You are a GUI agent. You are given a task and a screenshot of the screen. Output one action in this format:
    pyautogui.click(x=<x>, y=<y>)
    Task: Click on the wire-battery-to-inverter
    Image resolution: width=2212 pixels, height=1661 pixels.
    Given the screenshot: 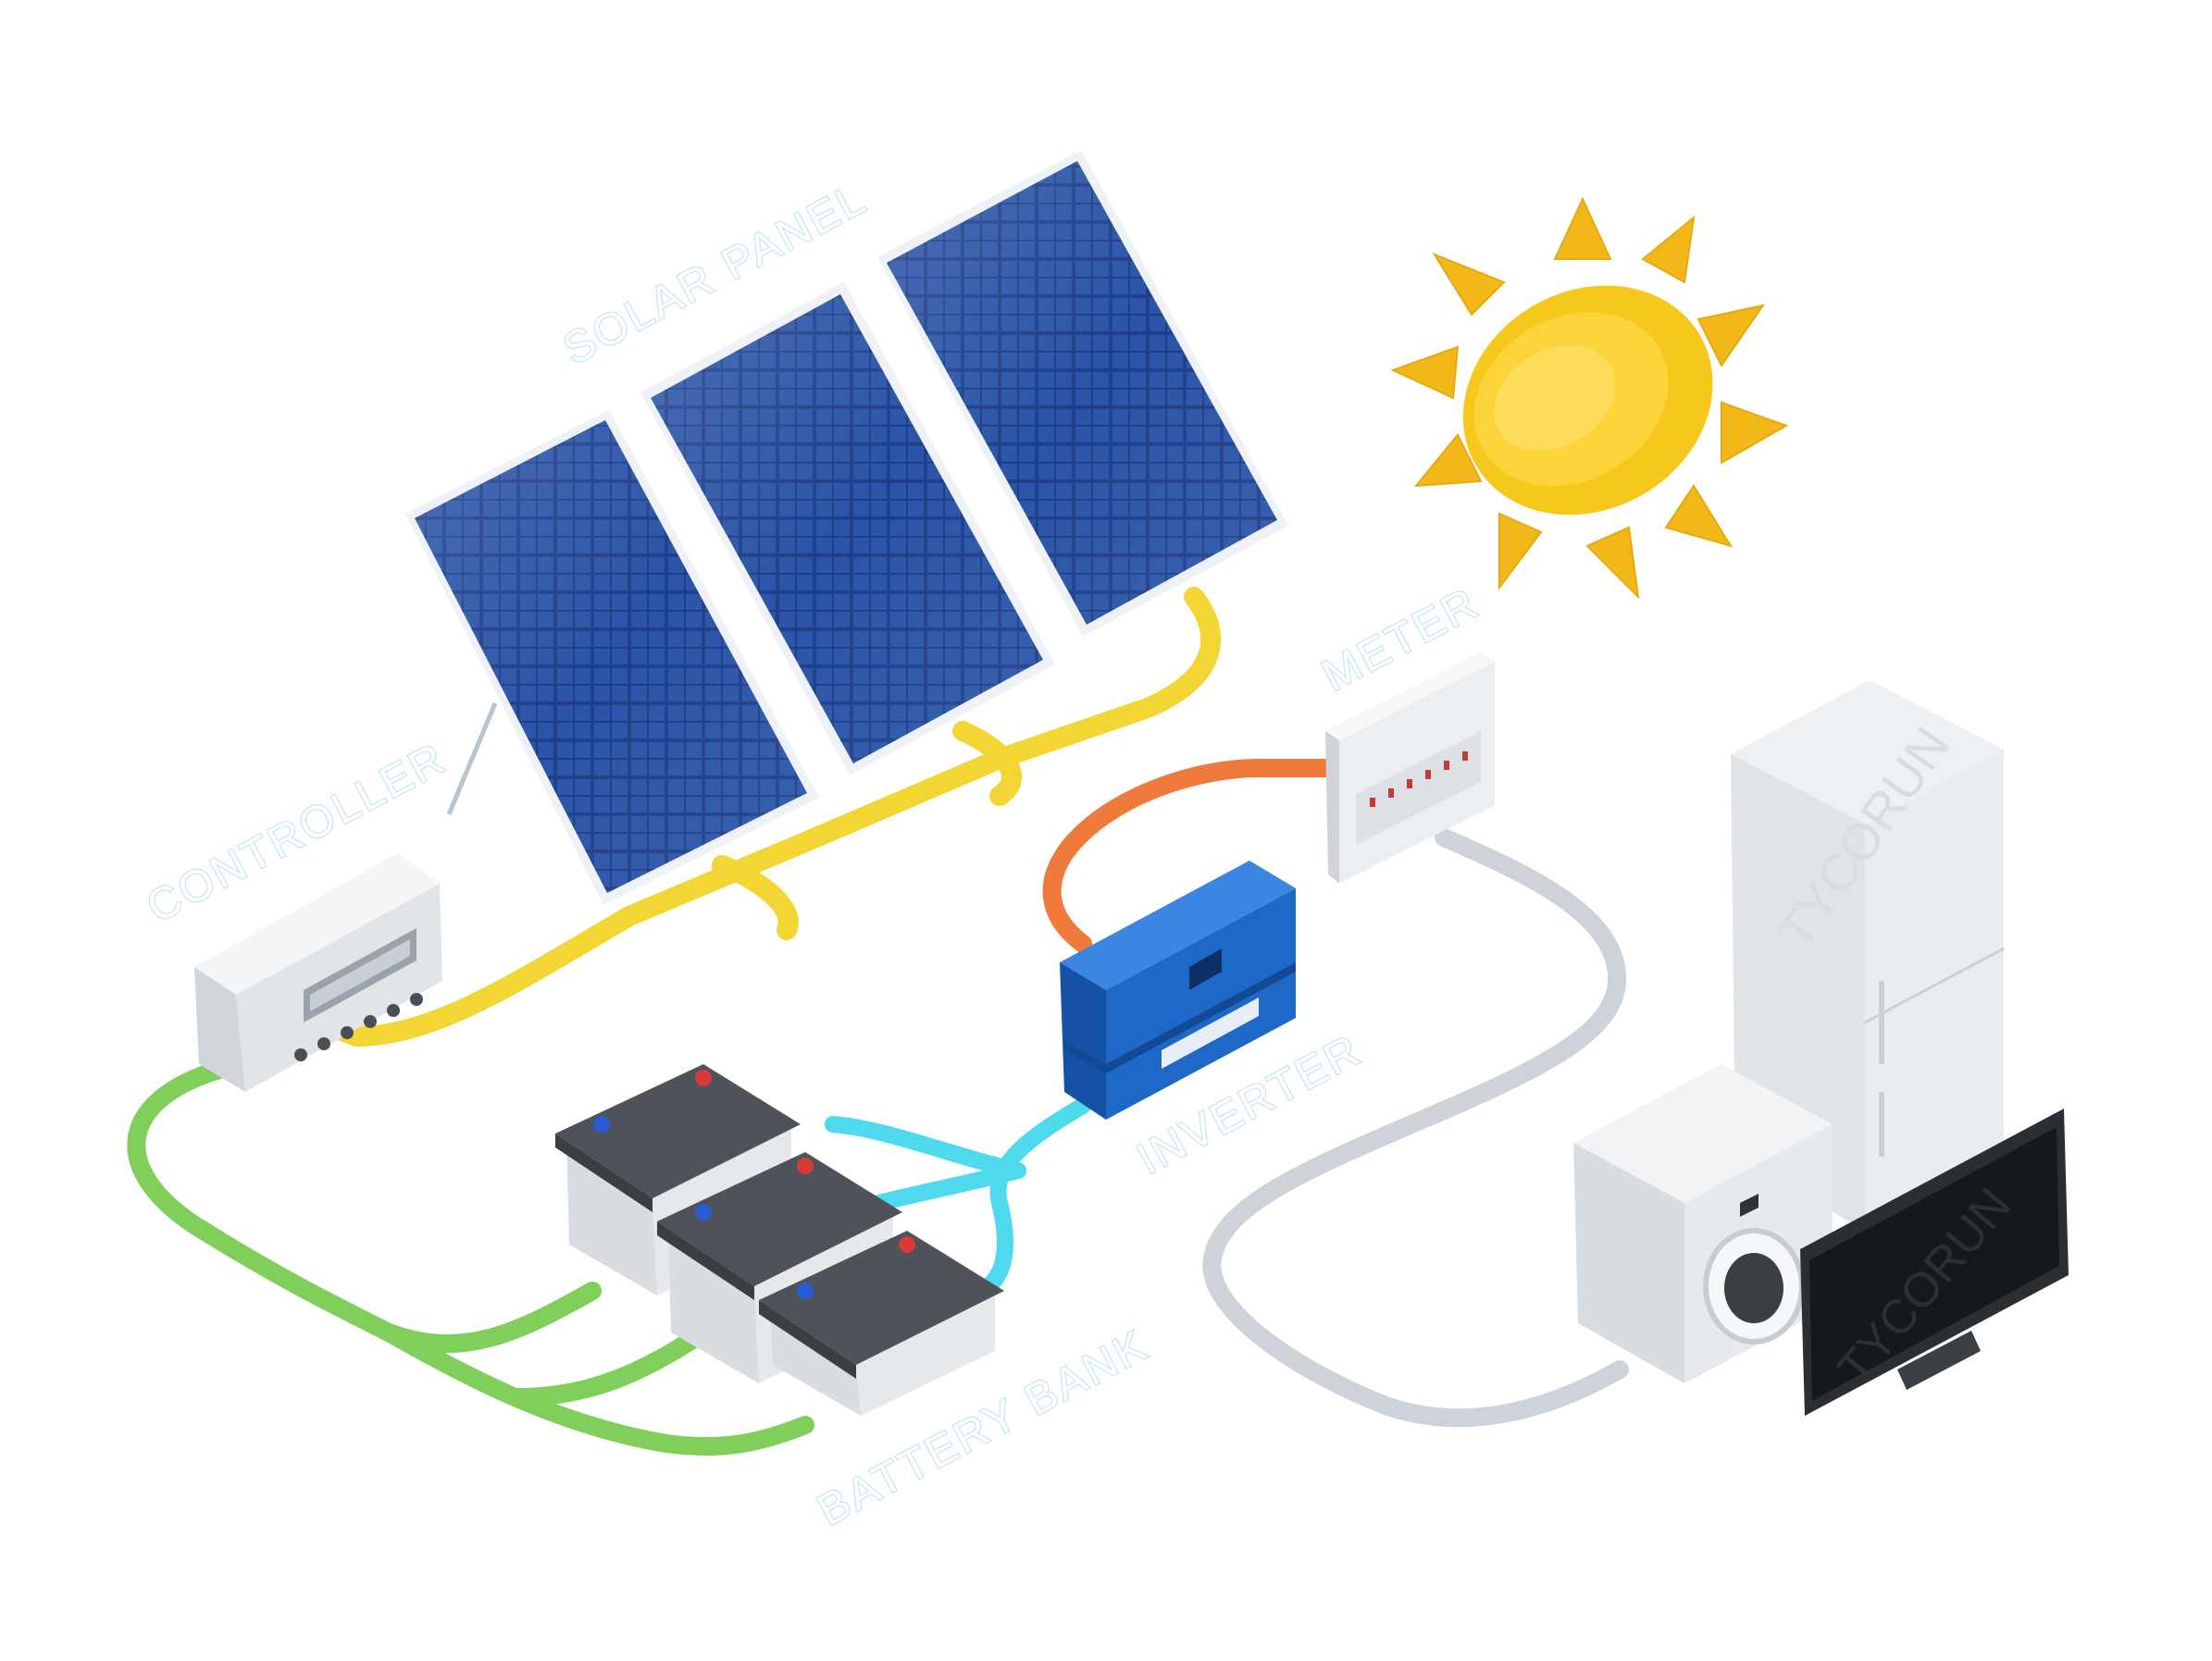 What is the action you would take?
    pyautogui.click(x=958, y=1198)
    